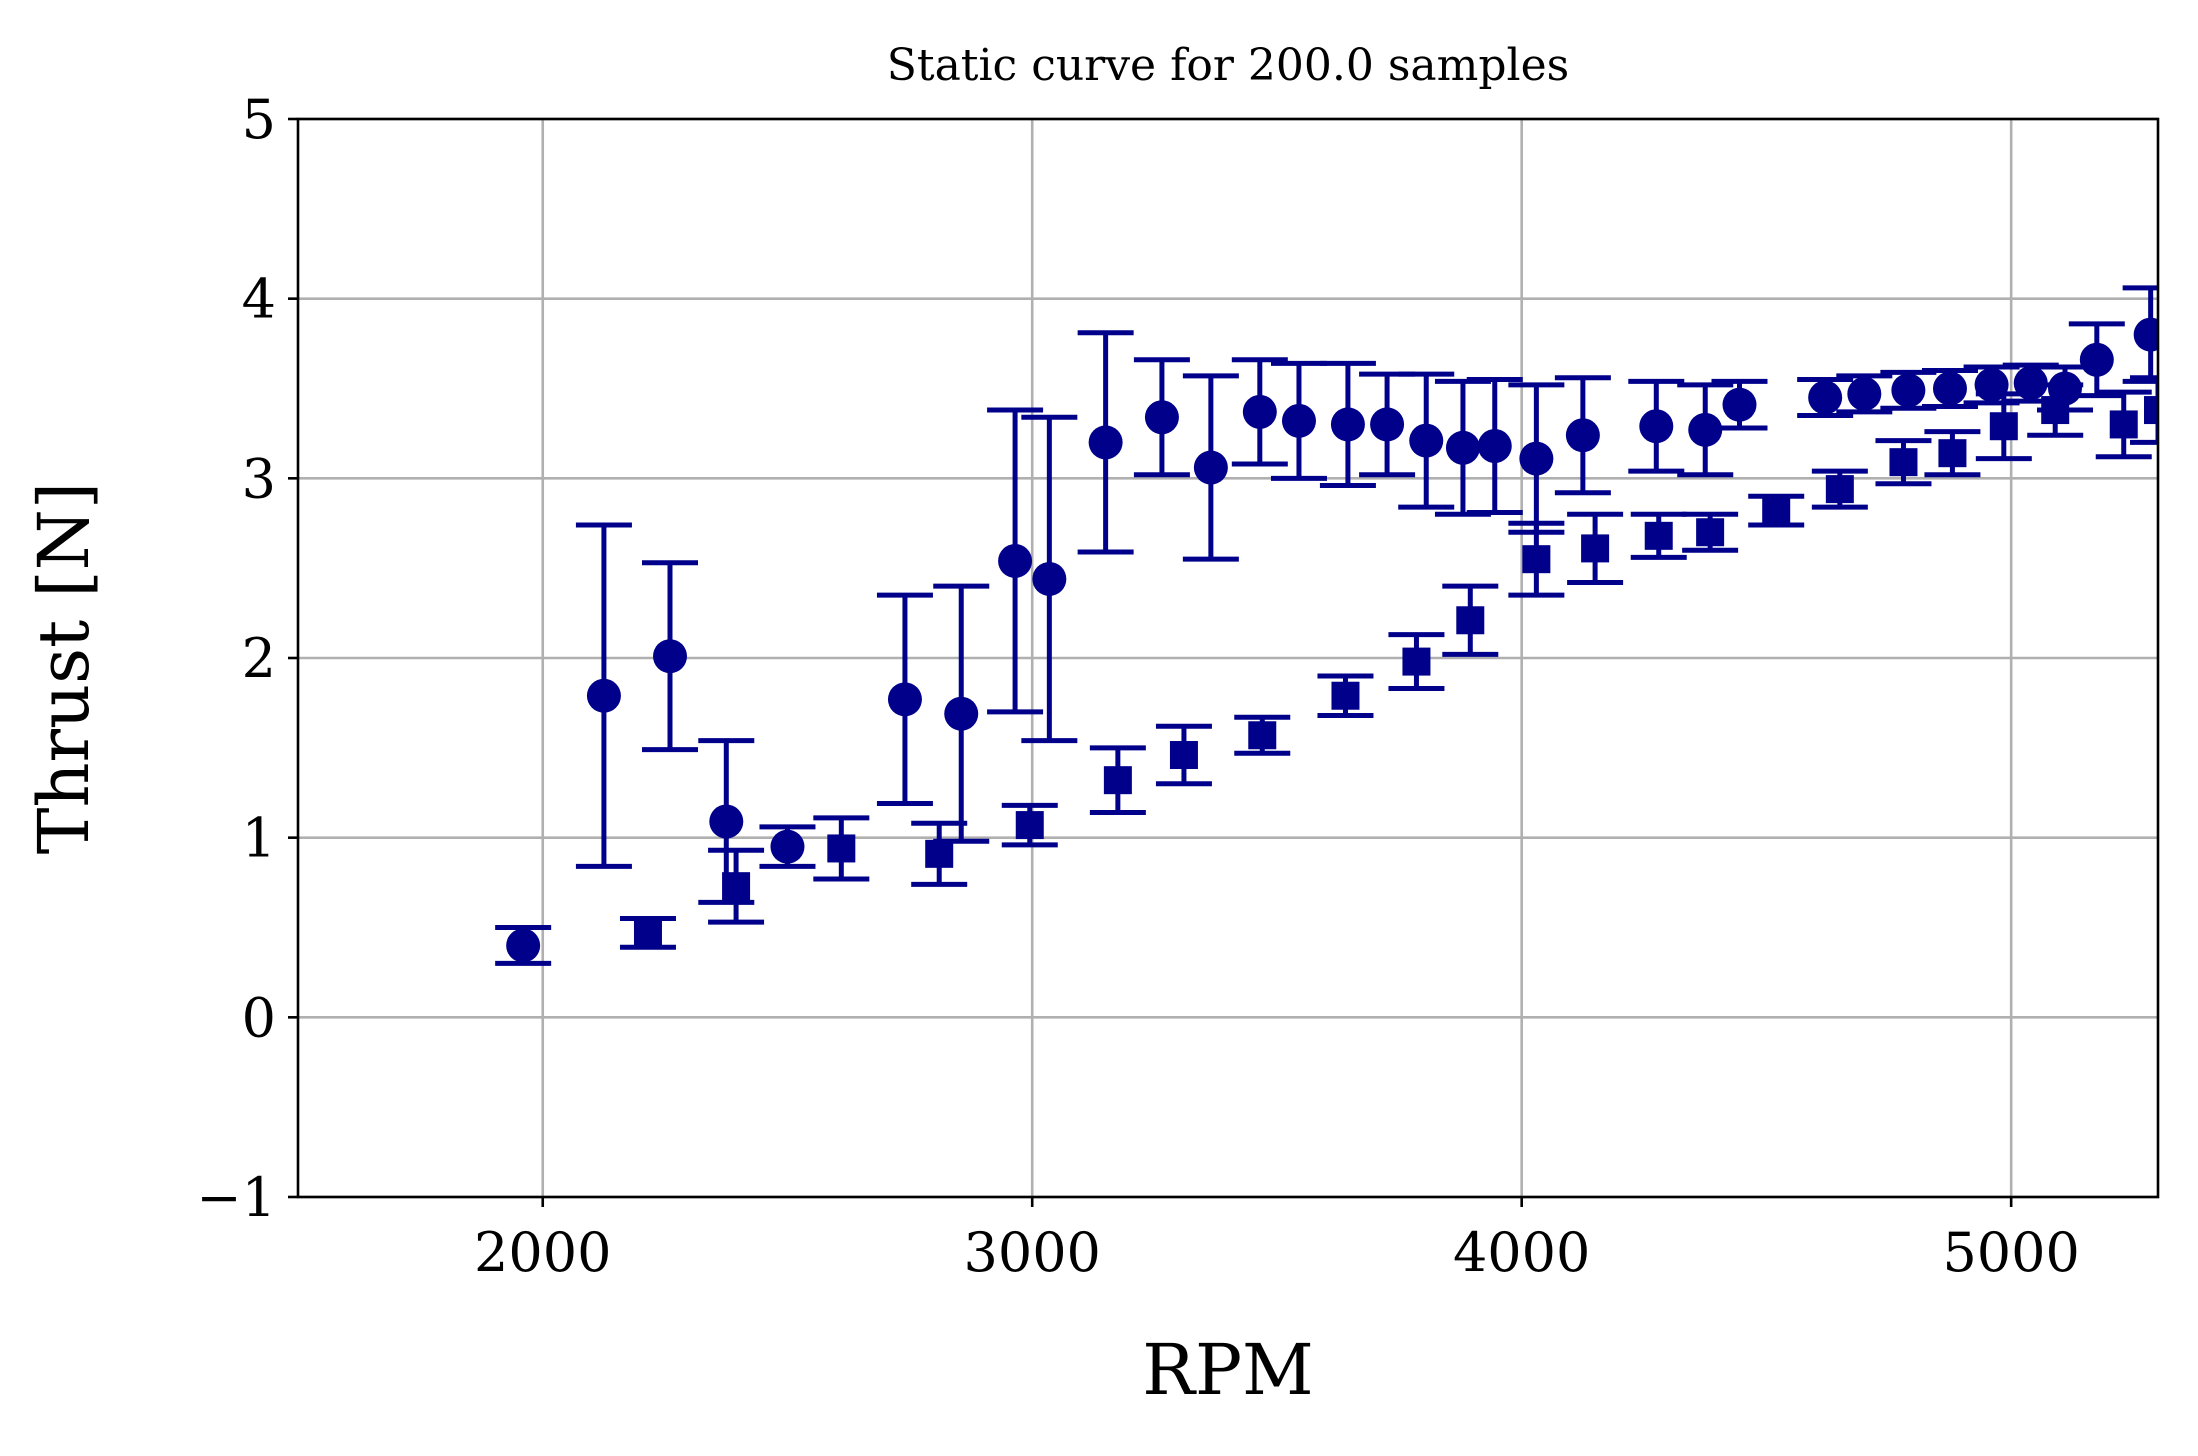  I want to click on x-tick-label: 4000, so click(1521, 1252).